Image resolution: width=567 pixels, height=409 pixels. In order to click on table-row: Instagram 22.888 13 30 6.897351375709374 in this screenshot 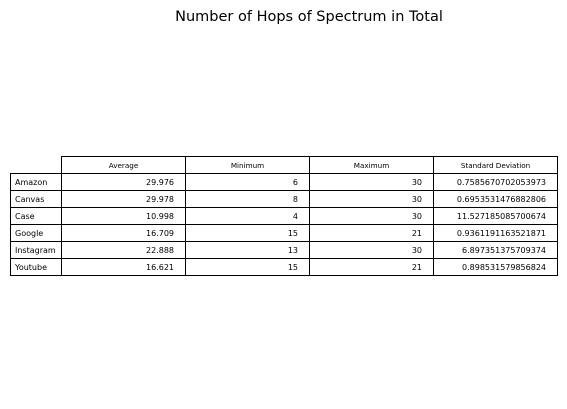, I will do `click(284, 250)`.